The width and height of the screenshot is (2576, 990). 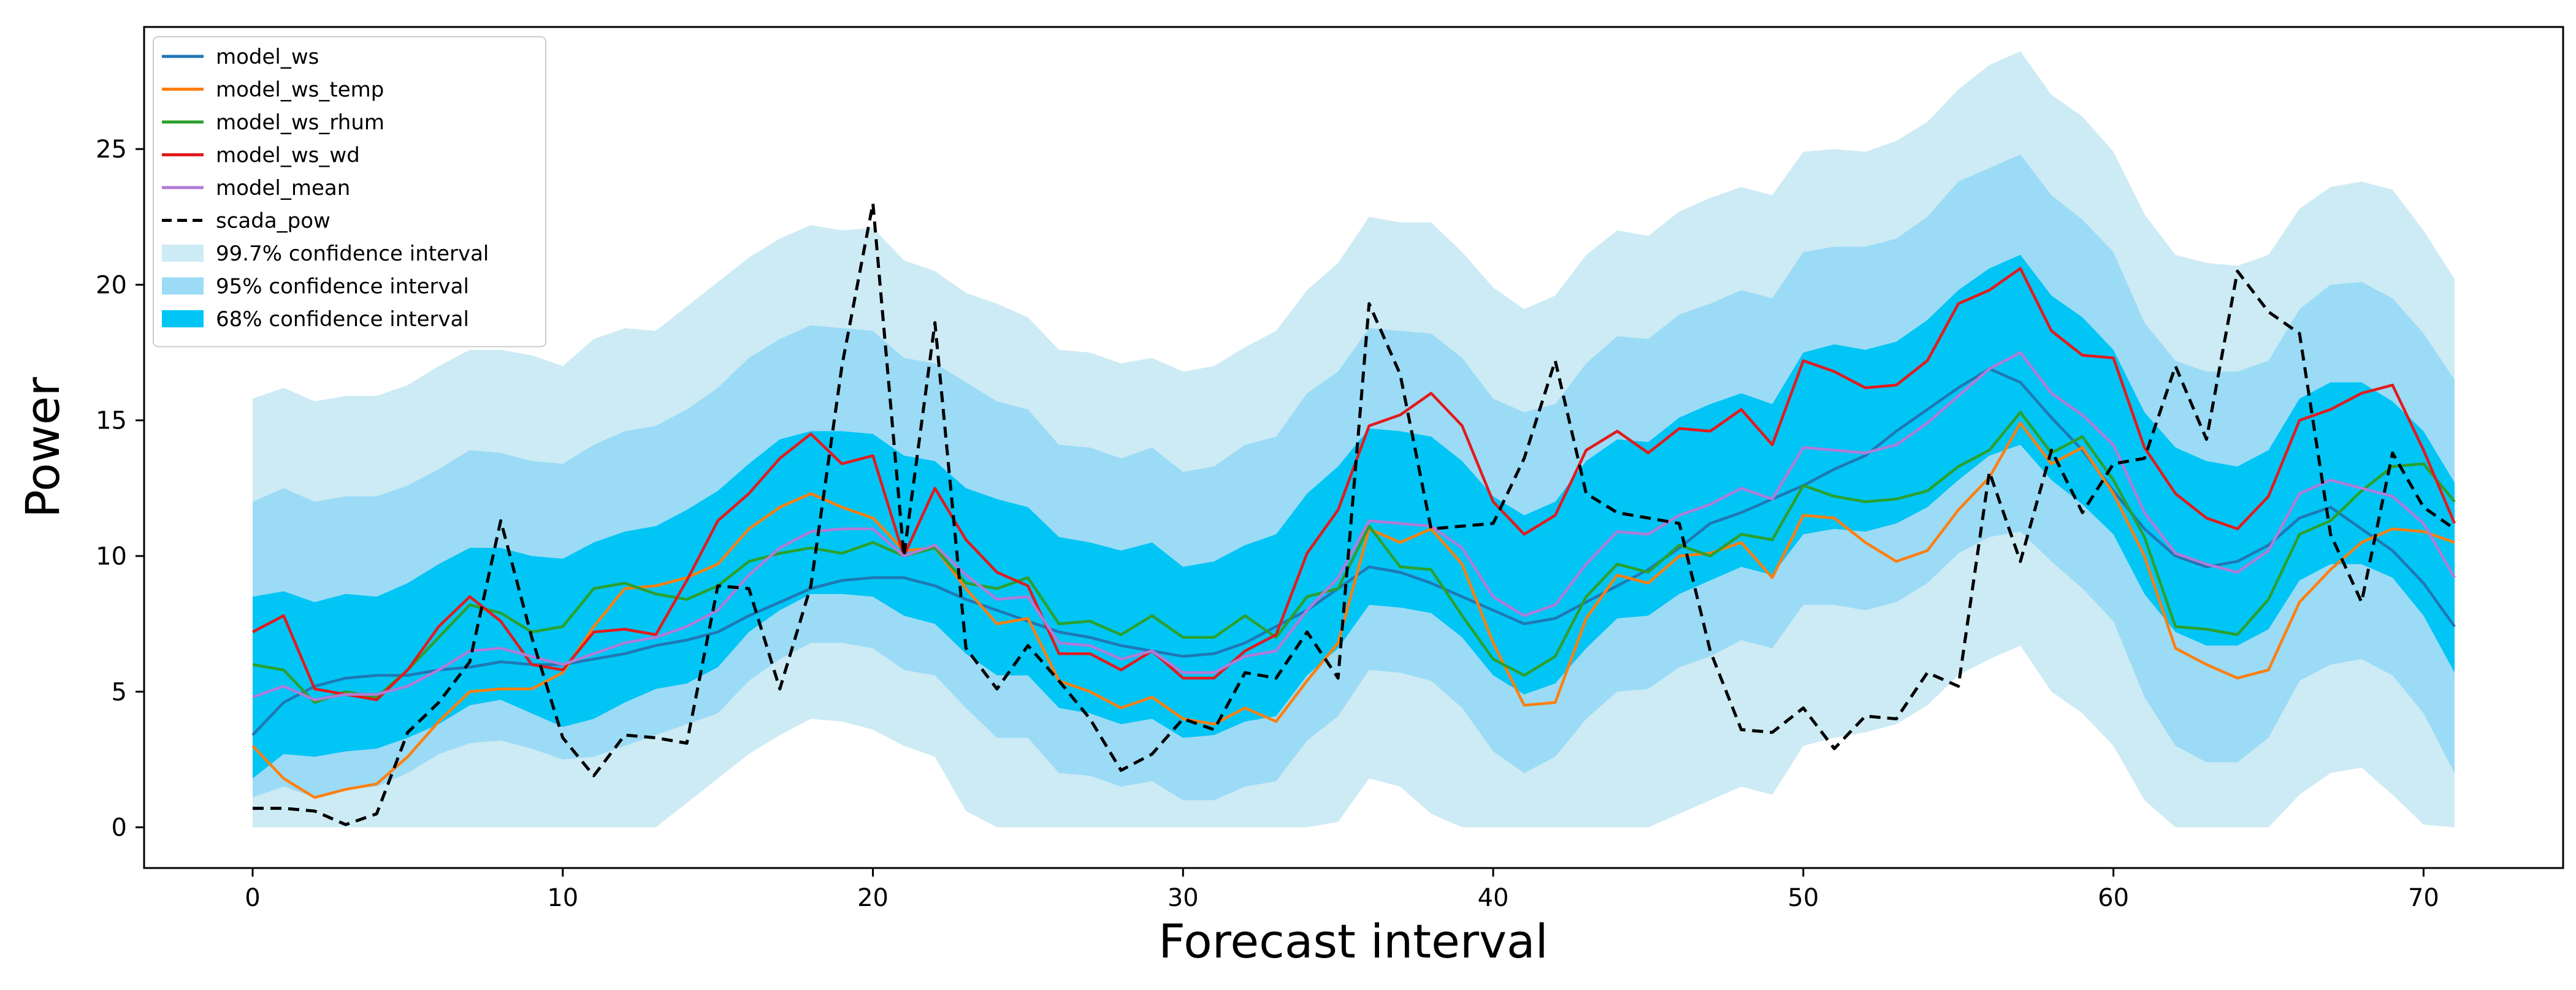 What do you see at coordinates (300, 90) in the screenshot?
I see `legend-label-model-ws-temp: model_ws_temp` at bounding box center [300, 90].